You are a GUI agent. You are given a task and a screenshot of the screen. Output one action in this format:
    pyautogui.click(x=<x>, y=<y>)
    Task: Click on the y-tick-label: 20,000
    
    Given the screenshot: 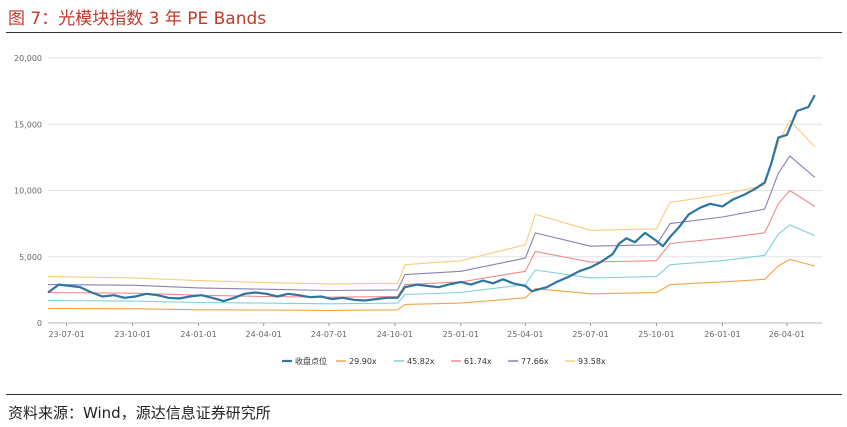 What is the action you would take?
    pyautogui.click(x=28, y=58)
    